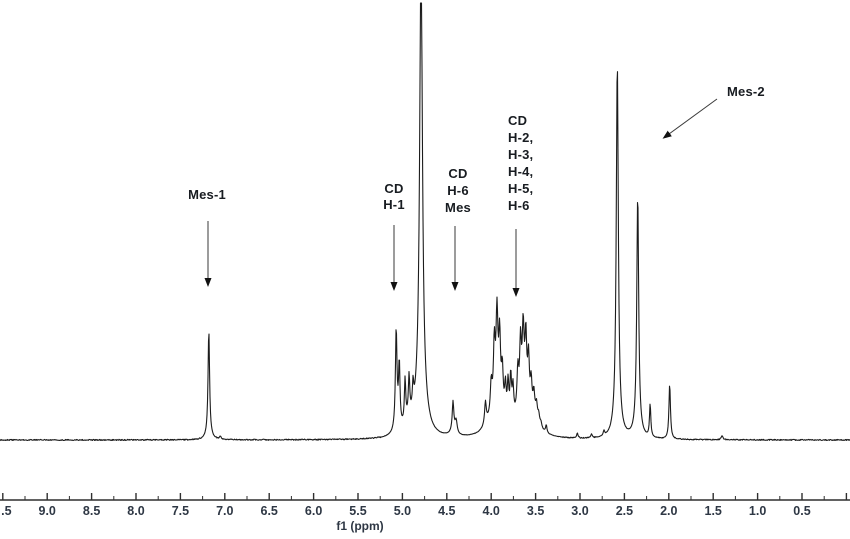  I want to click on peak-label-cd-h1: CD H-1, so click(394, 196).